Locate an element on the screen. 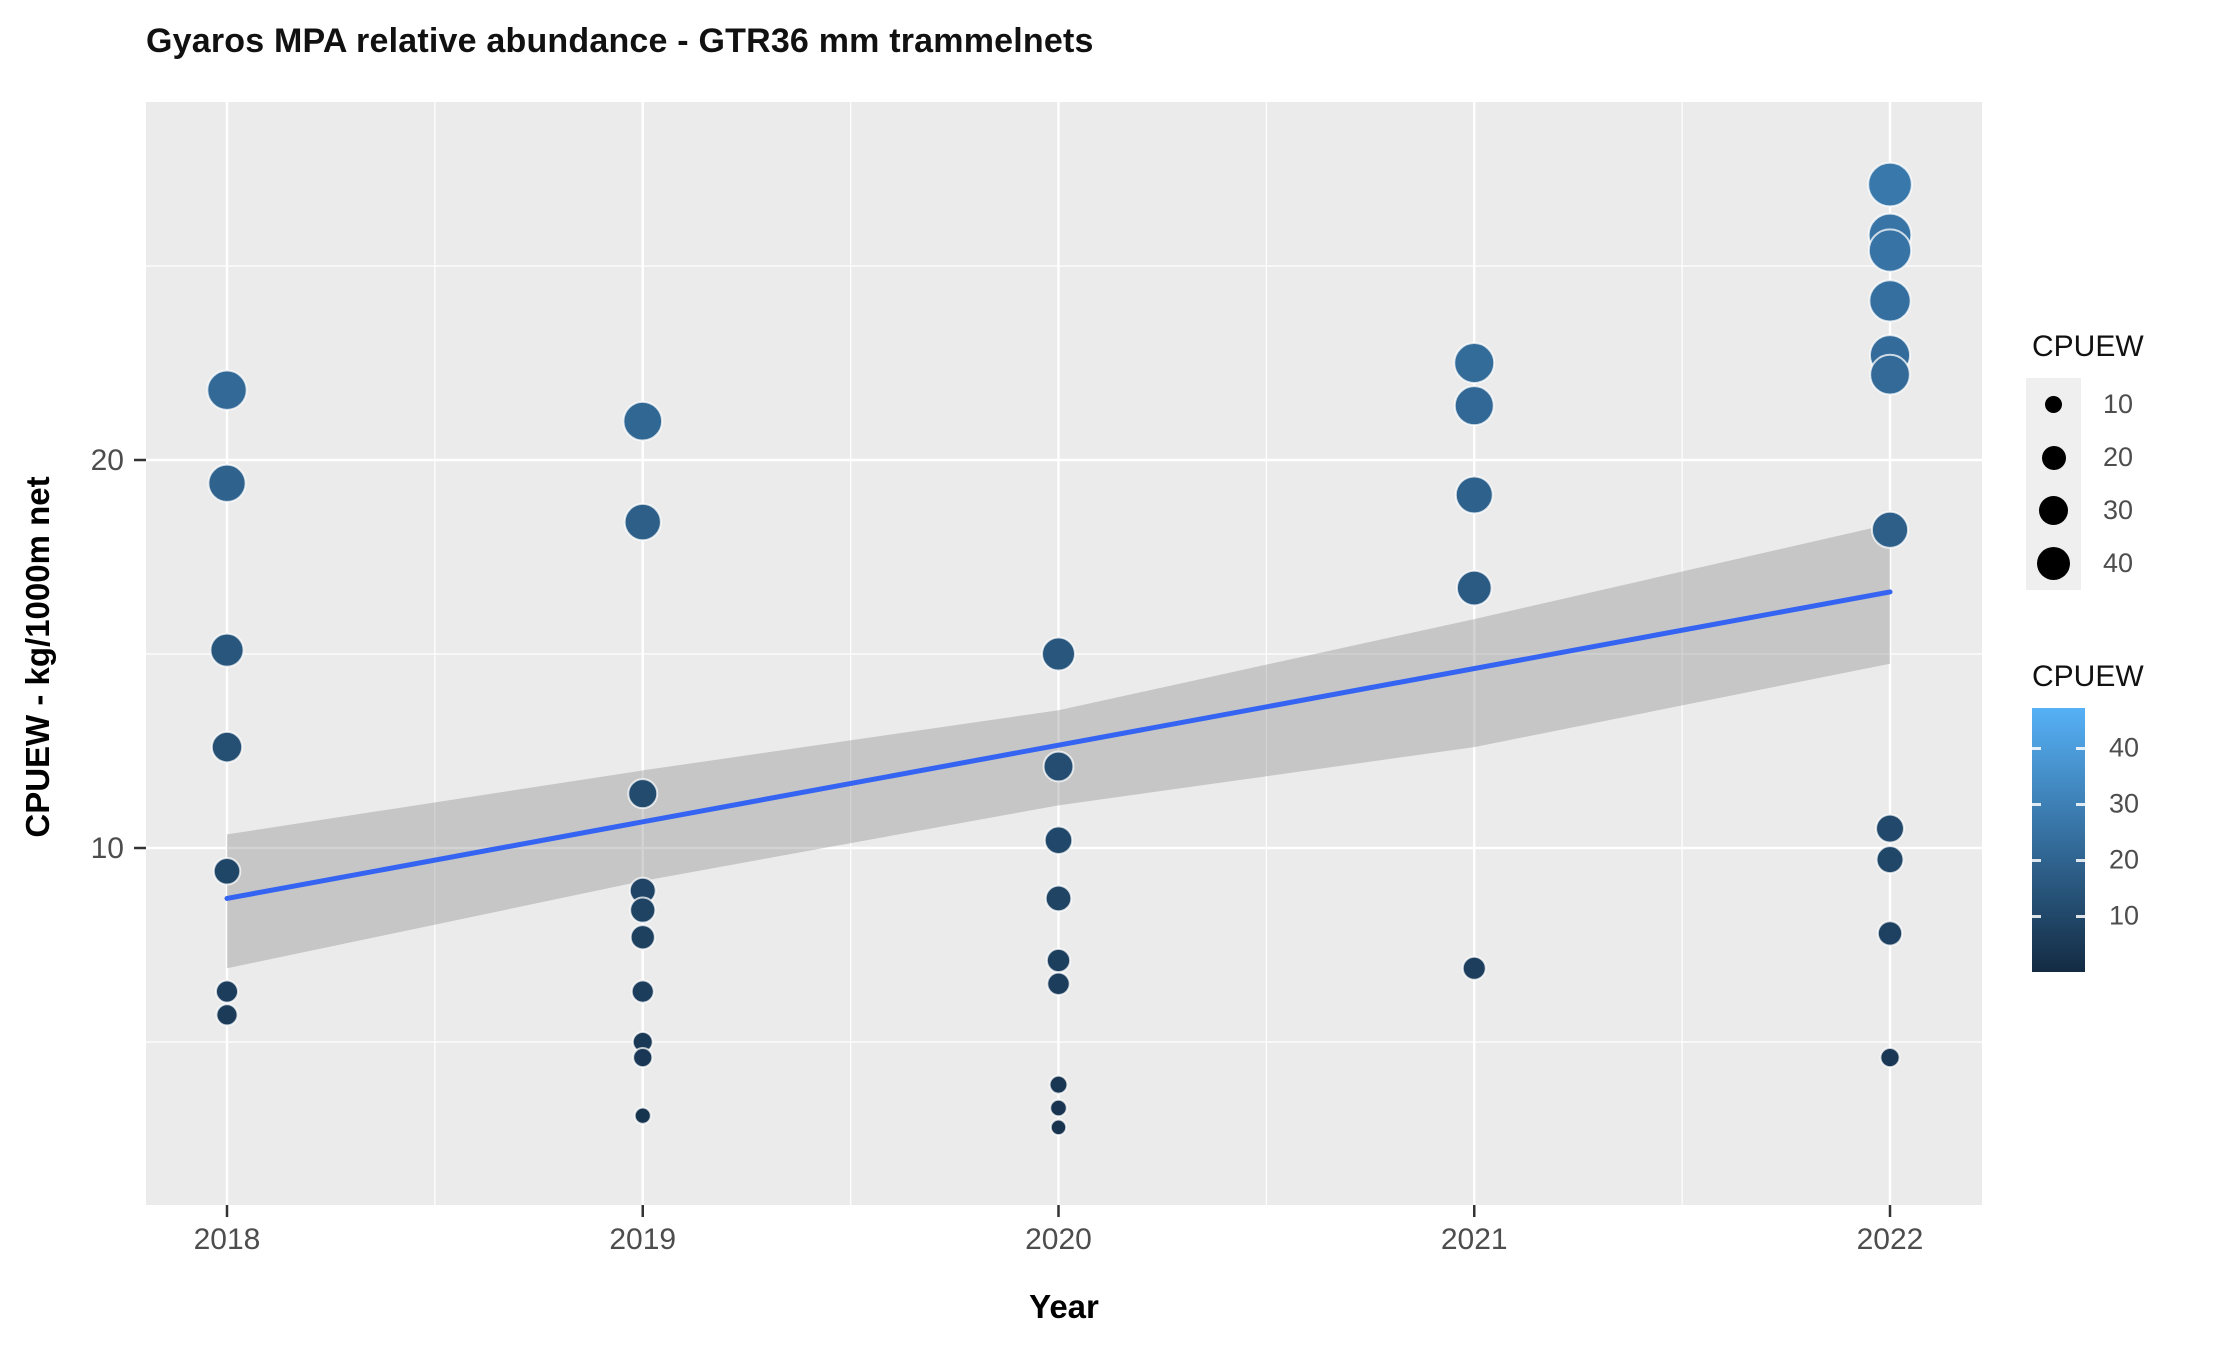  size-legend-key-row: 20 is located at coordinates (2119, 457).